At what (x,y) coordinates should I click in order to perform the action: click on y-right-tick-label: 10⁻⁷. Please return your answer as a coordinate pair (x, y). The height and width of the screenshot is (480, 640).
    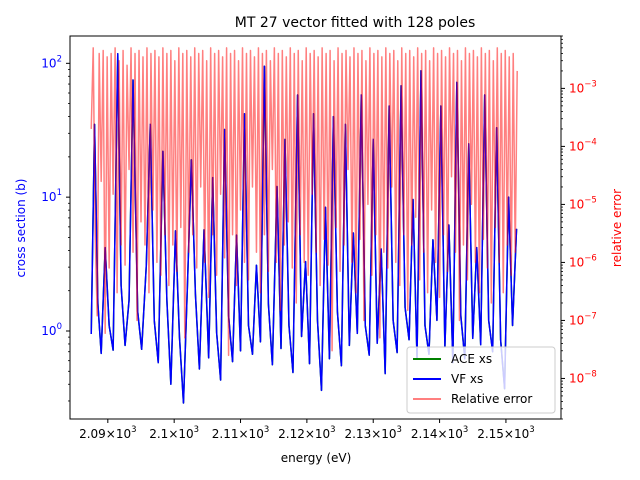
    Looking at the image, I should click on (583, 319).